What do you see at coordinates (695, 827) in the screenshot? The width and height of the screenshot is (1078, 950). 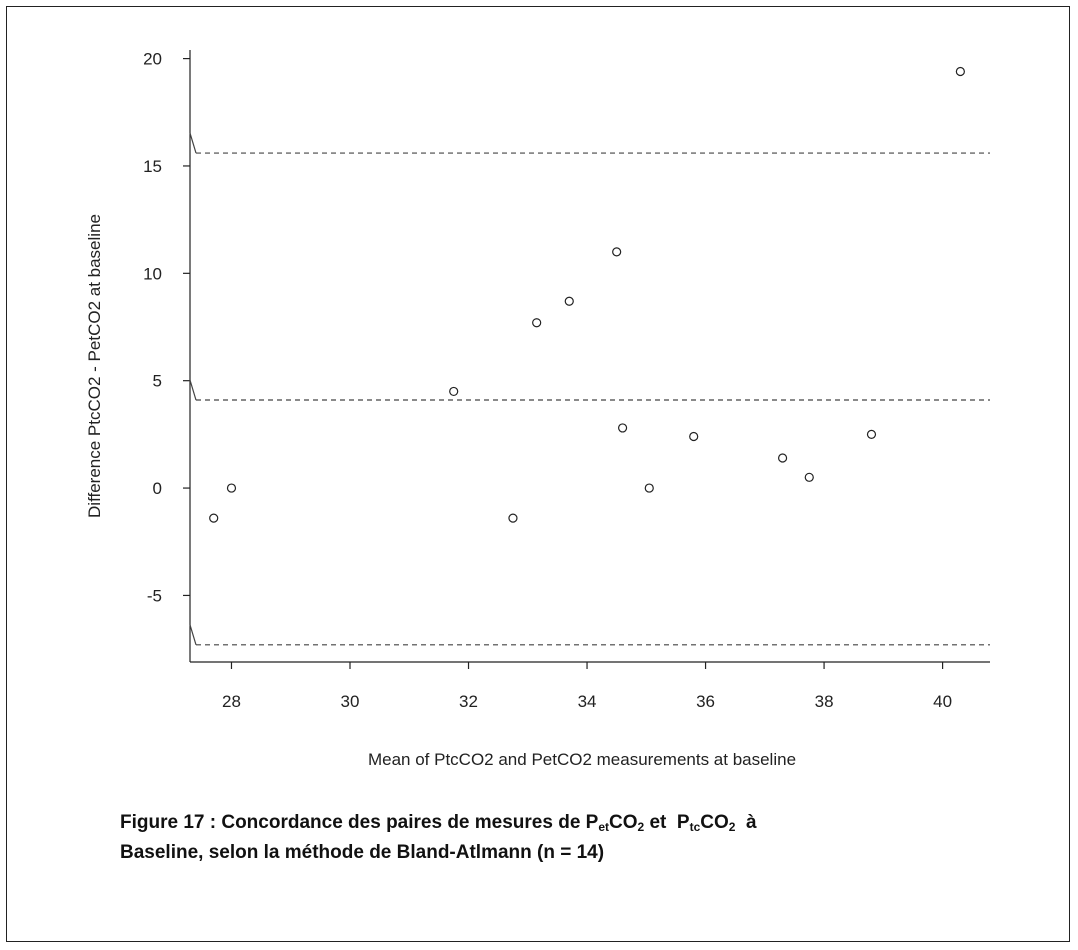 I see `caption-subscript: tc` at bounding box center [695, 827].